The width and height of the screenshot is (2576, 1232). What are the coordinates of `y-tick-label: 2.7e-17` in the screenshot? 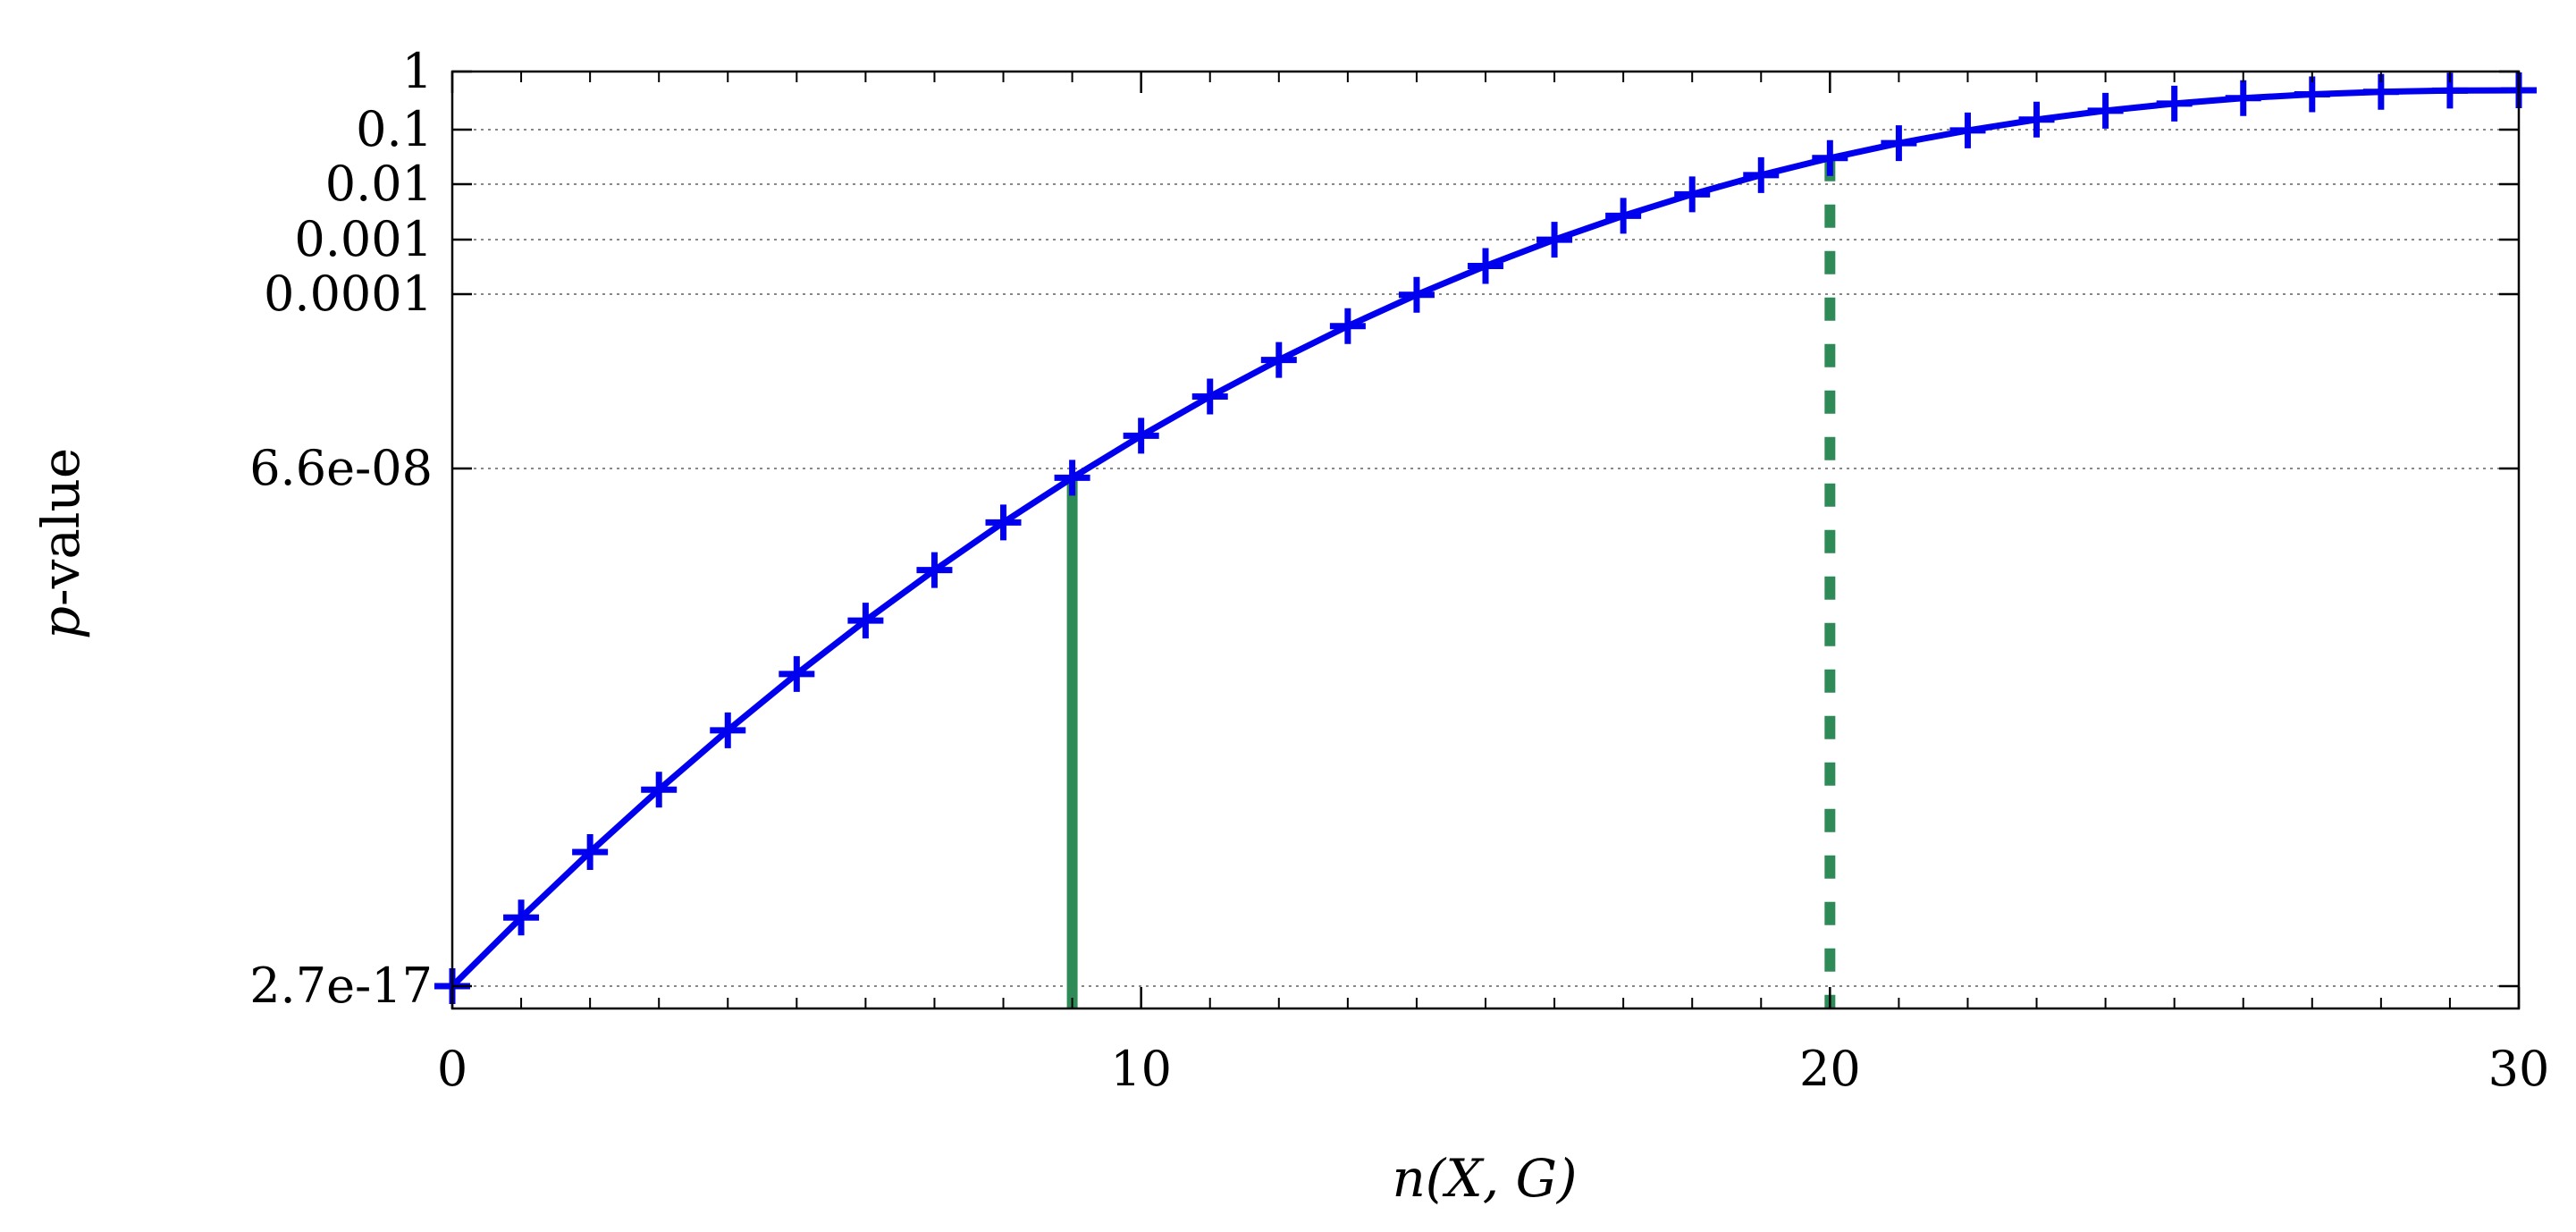 It's located at (341, 986).